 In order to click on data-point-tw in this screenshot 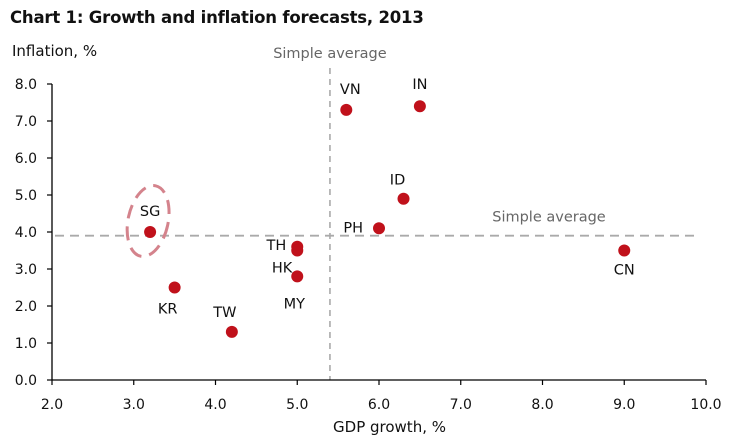, I will do `click(231, 331)`.